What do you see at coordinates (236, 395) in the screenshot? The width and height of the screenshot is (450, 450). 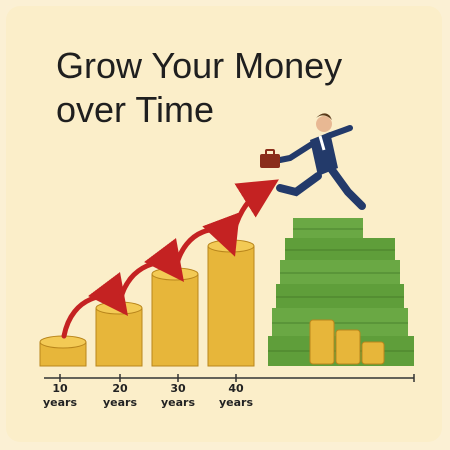 I see `timeline-label-4: 40 years` at bounding box center [236, 395].